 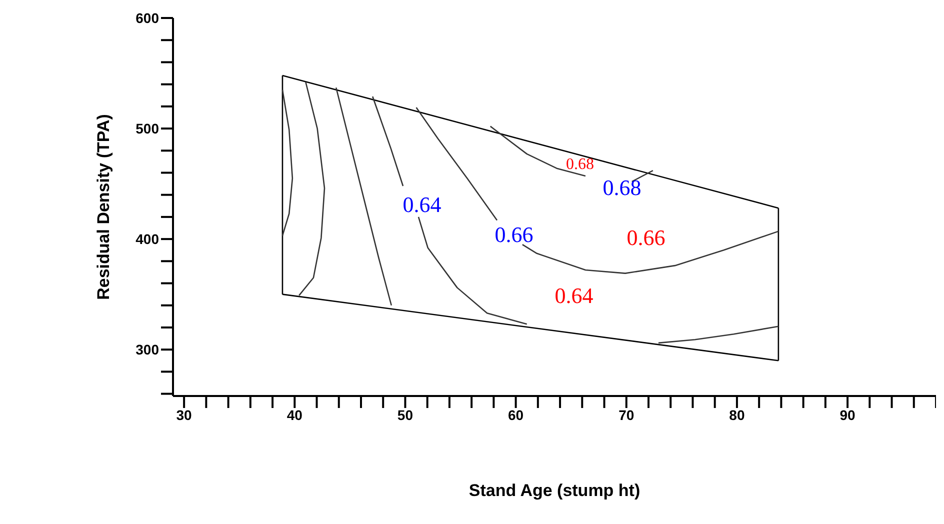 I want to click on x-tick-label: 80, so click(x=737, y=414).